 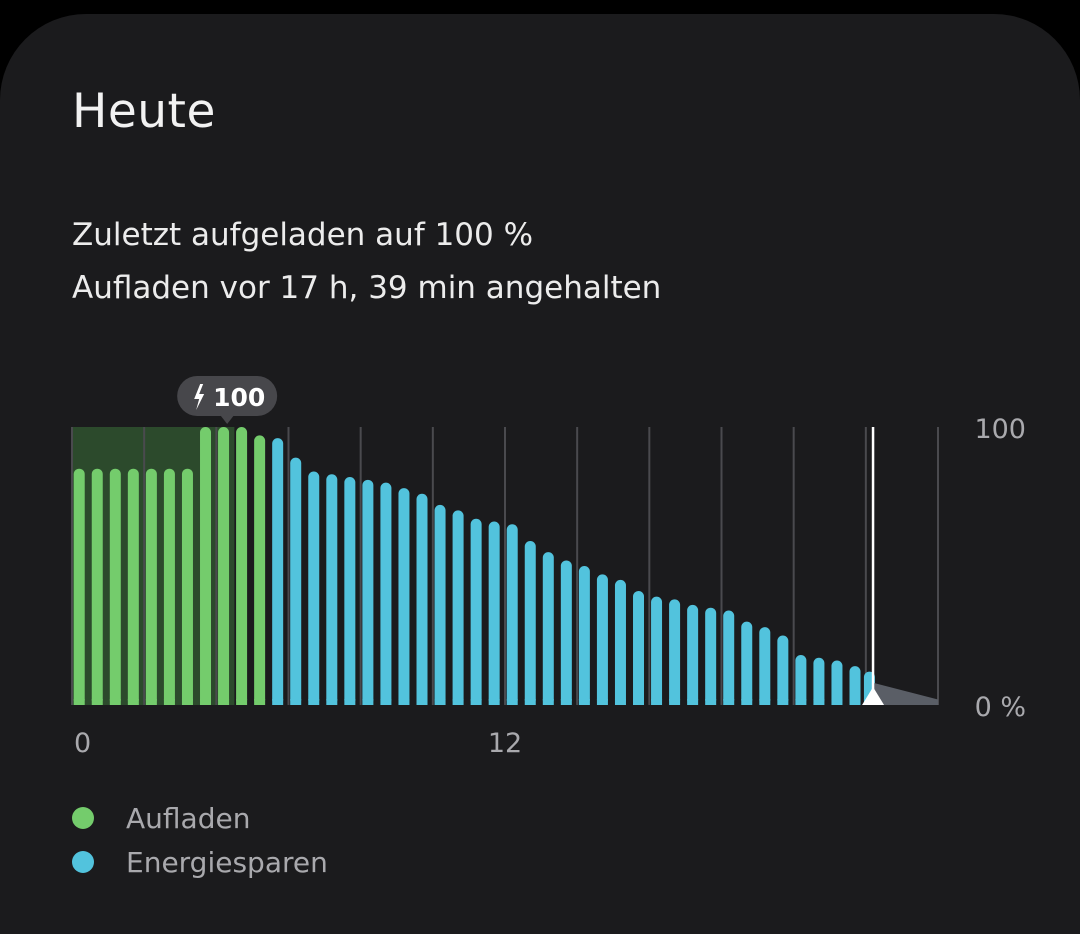 I want to click on y-tick-label: 100, so click(x=1000, y=429).